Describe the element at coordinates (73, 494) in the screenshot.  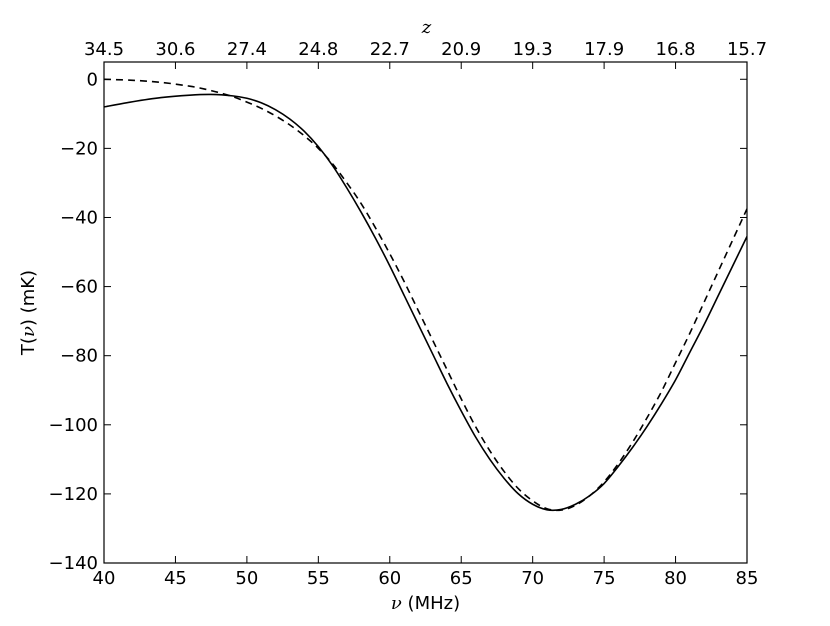
I see `y-tick-label: −120` at that location.